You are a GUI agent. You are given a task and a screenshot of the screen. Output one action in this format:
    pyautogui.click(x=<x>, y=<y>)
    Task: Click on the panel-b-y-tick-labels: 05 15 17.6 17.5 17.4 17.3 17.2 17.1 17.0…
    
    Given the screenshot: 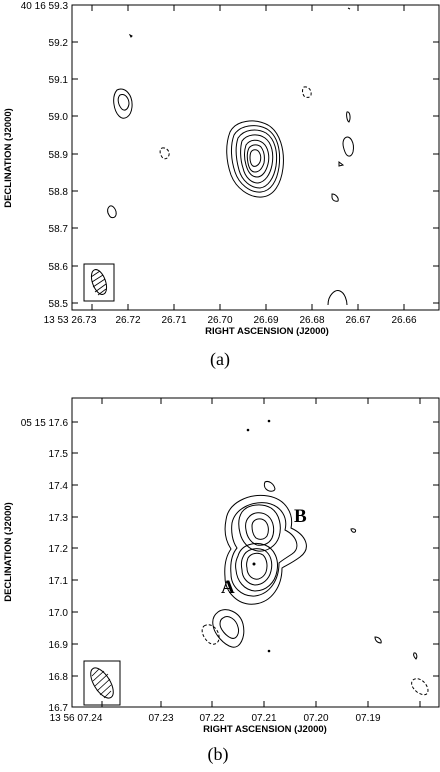 What is the action you would take?
    pyautogui.click(x=45, y=566)
    